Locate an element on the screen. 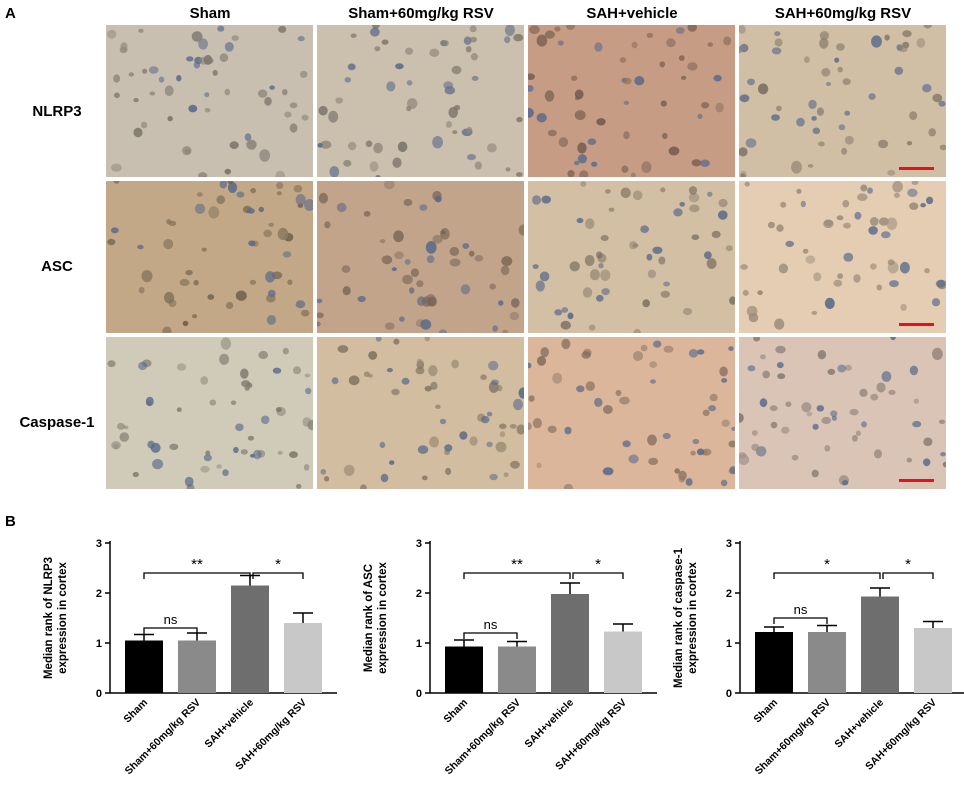  panel-b-label: B is located at coordinates (10, 521).